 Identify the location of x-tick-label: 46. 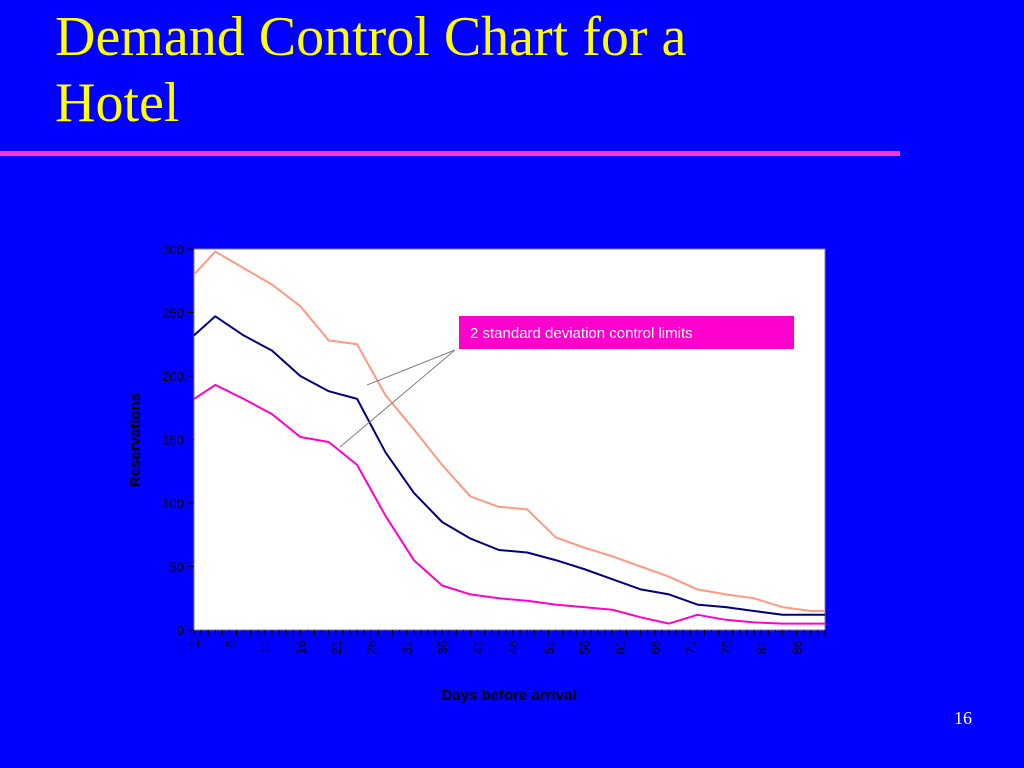
(513, 647).